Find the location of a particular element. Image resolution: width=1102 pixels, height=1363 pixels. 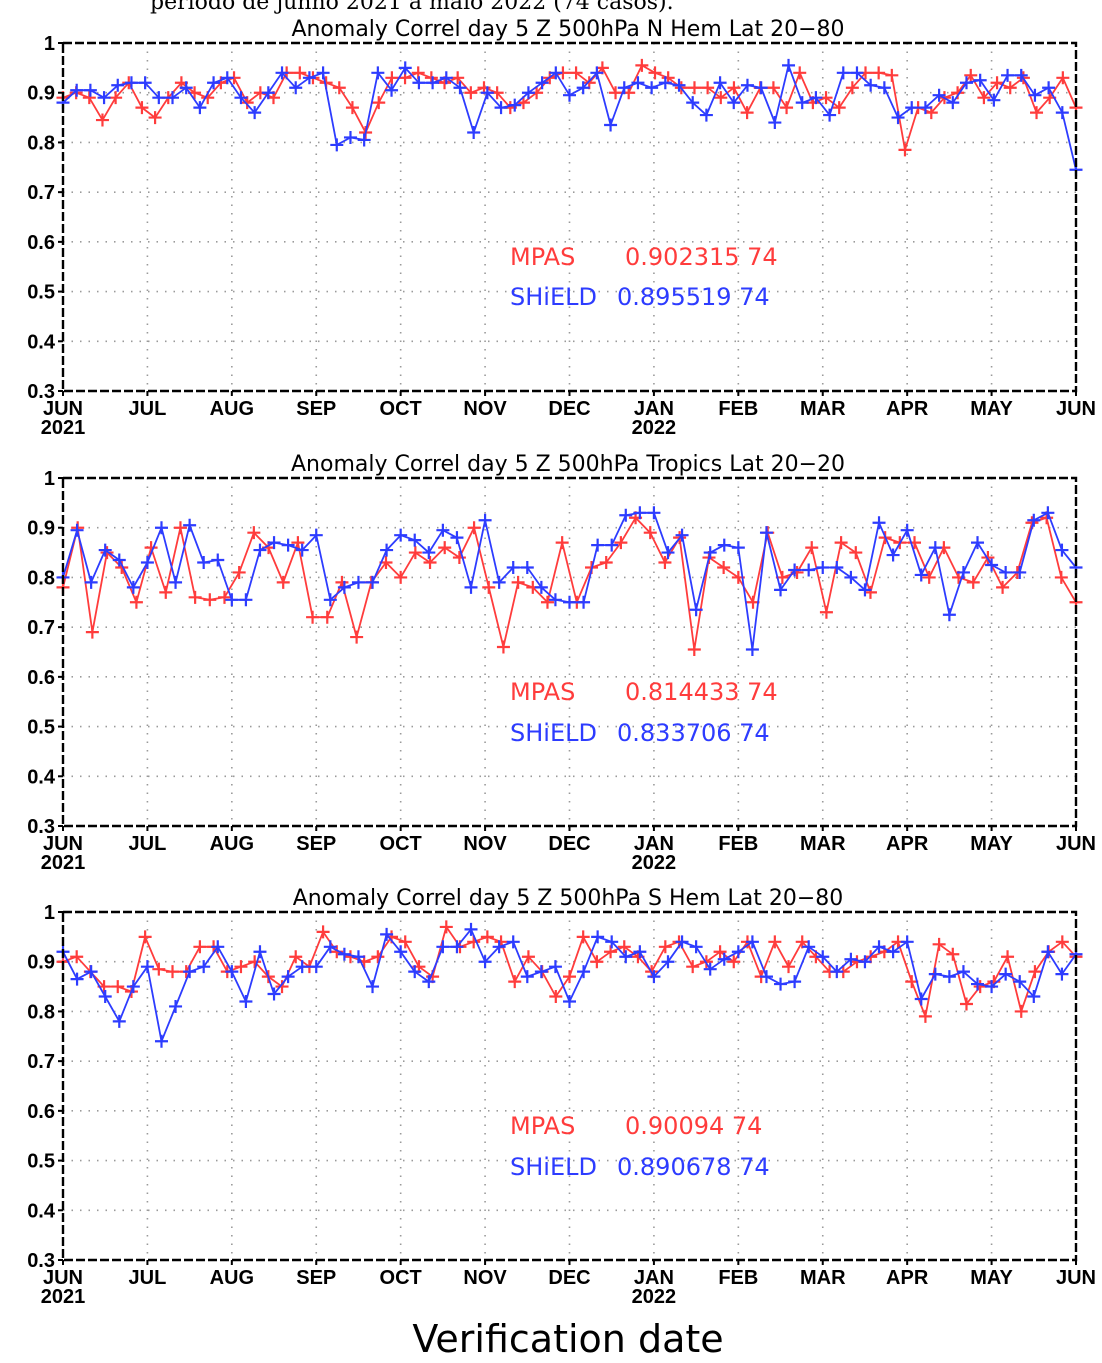

legend-name-shield: SHiELD is located at coordinates (553, 733).